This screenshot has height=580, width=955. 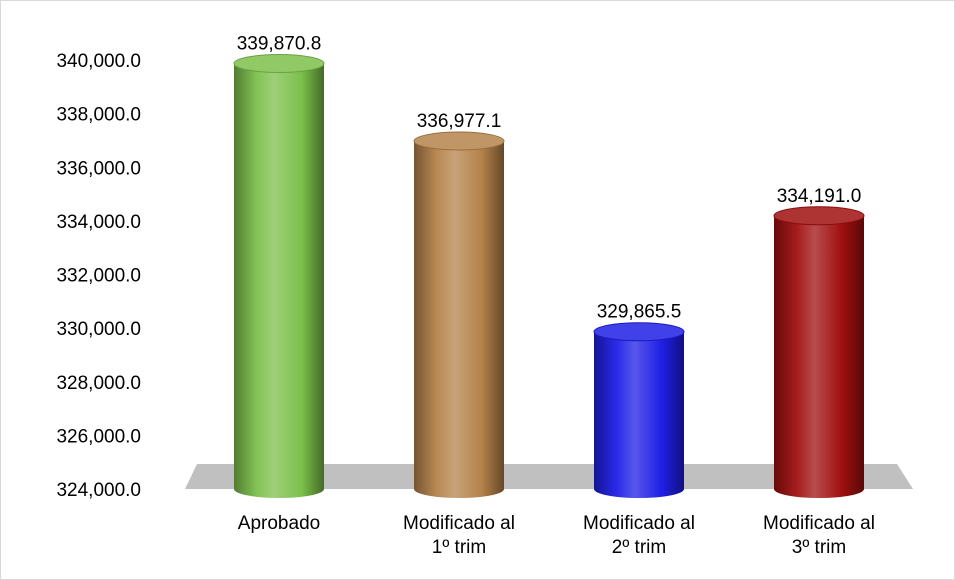 I want to click on data-label: 334,191.0, so click(x=819, y=196).